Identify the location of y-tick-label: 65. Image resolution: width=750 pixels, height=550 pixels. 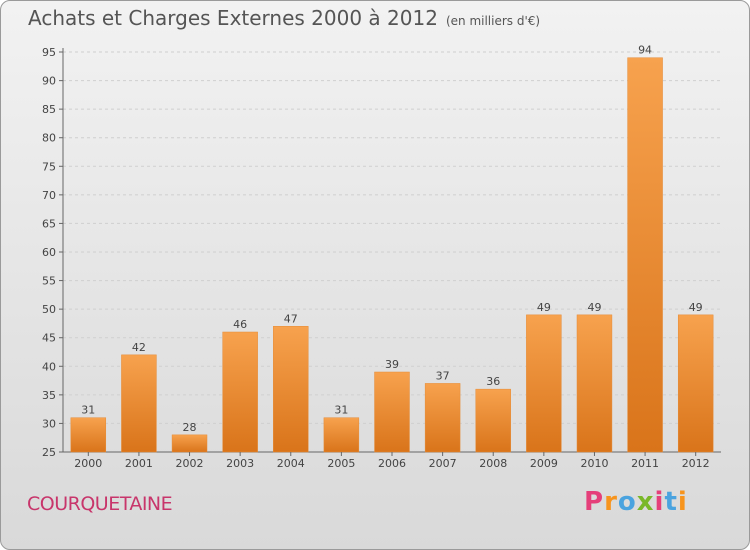
(49, 223).